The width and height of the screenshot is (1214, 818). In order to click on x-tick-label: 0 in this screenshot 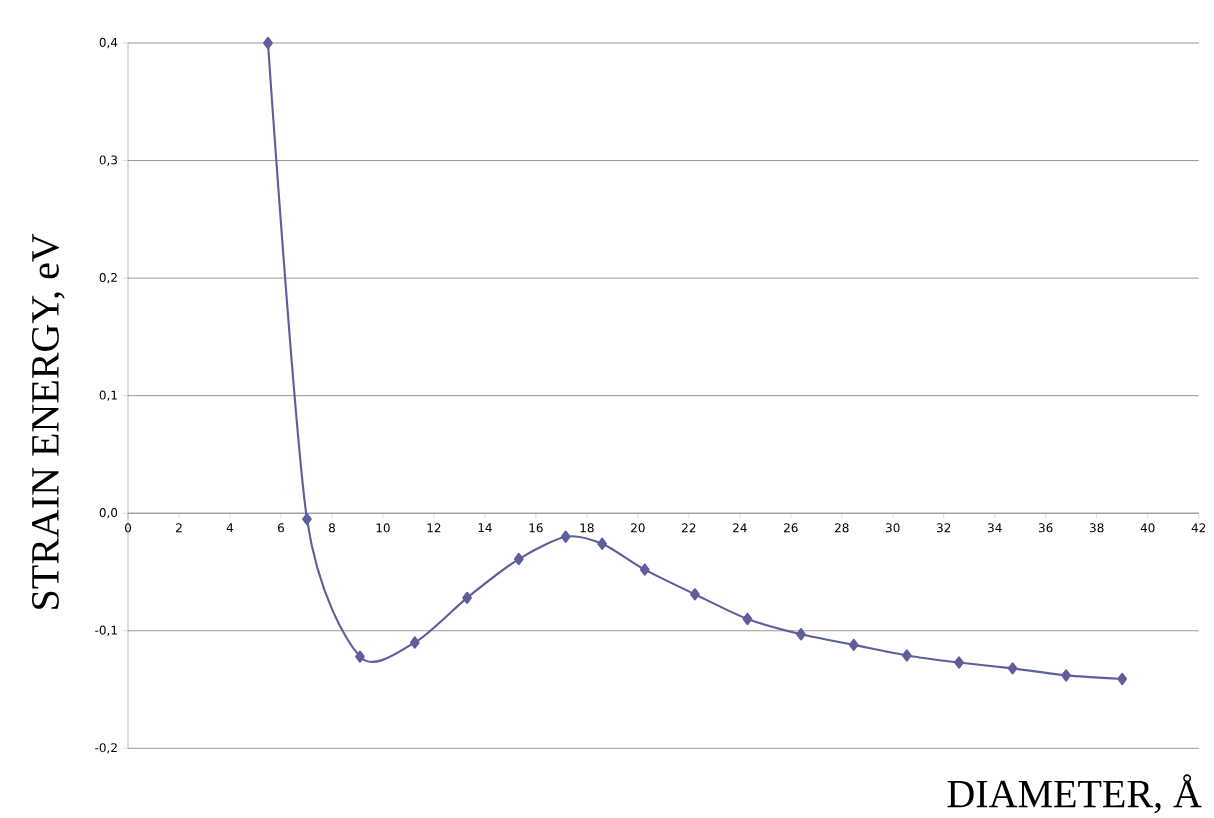, I will do `click(128, 528)`.